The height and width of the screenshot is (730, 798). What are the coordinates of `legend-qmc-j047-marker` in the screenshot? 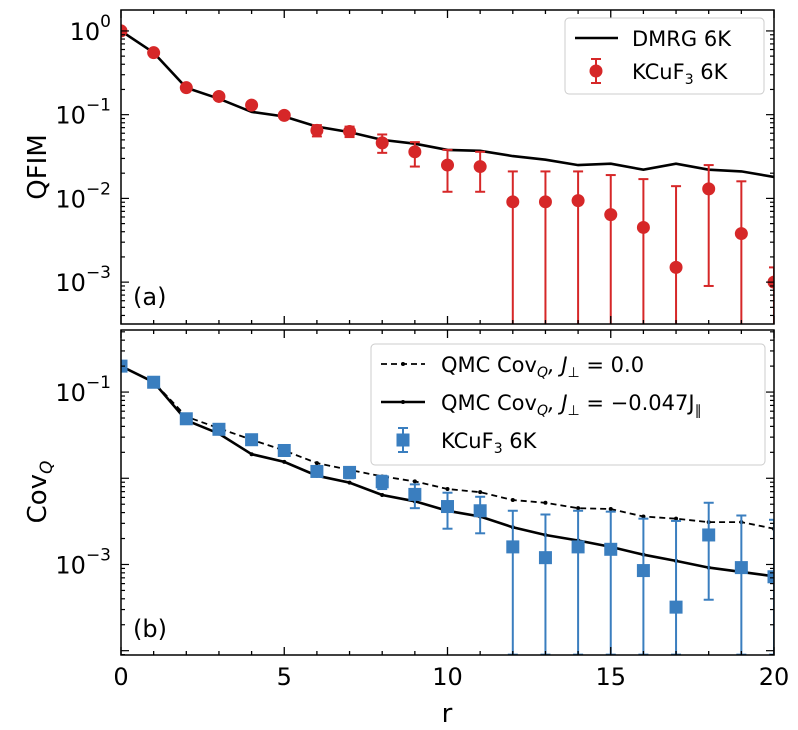 It's located at (403, 402).